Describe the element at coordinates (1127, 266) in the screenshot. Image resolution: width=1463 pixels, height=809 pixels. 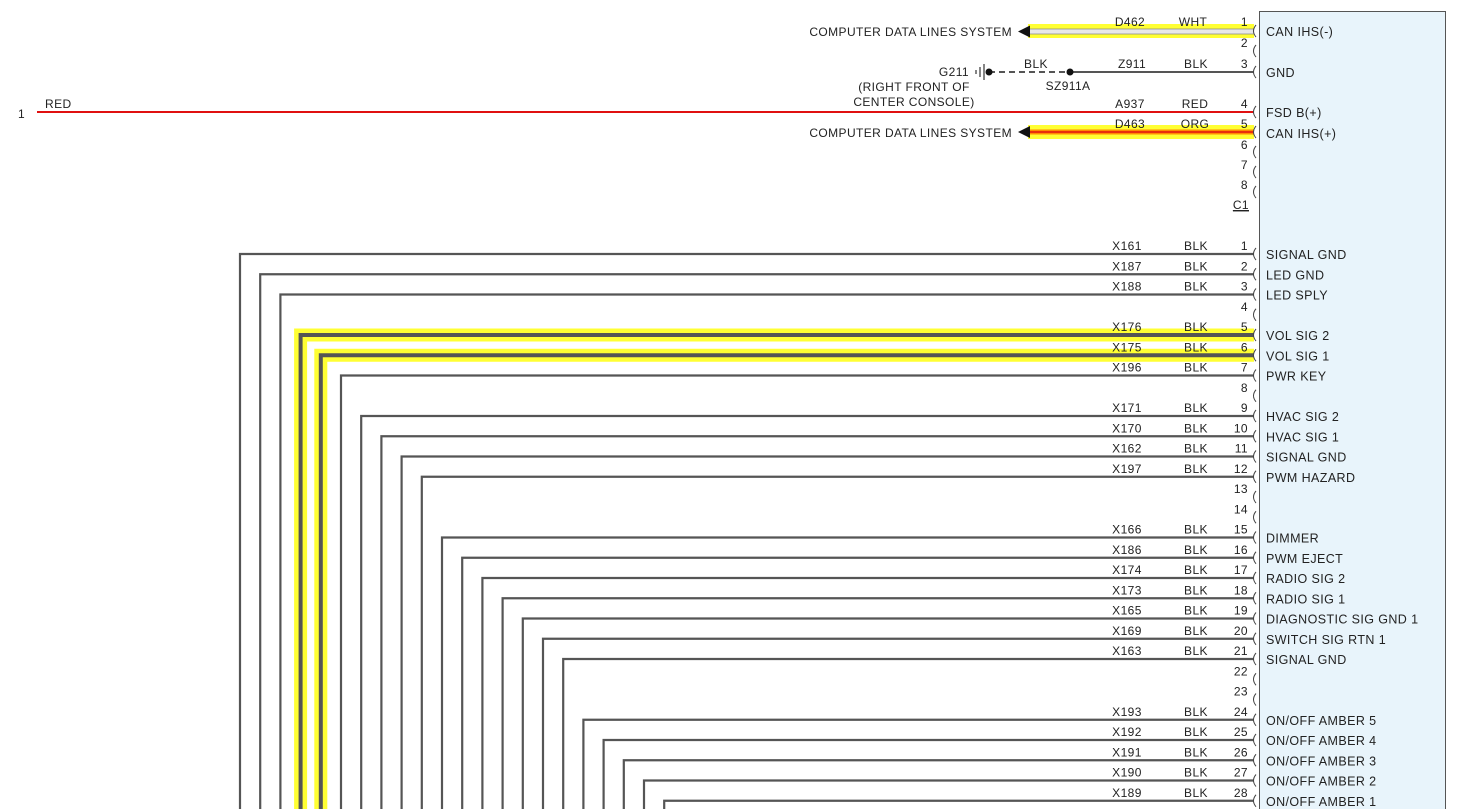
I see `c2-pin-2-circuit: X187` at that location.